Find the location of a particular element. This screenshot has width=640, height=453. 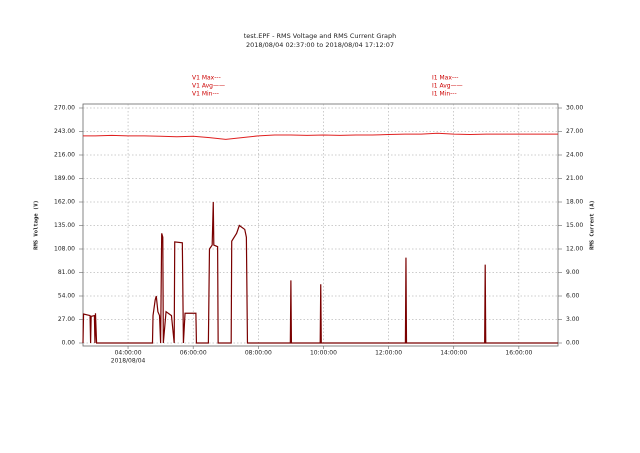

y2-tick-label: 30.00 is located at coordinates (574, 108).